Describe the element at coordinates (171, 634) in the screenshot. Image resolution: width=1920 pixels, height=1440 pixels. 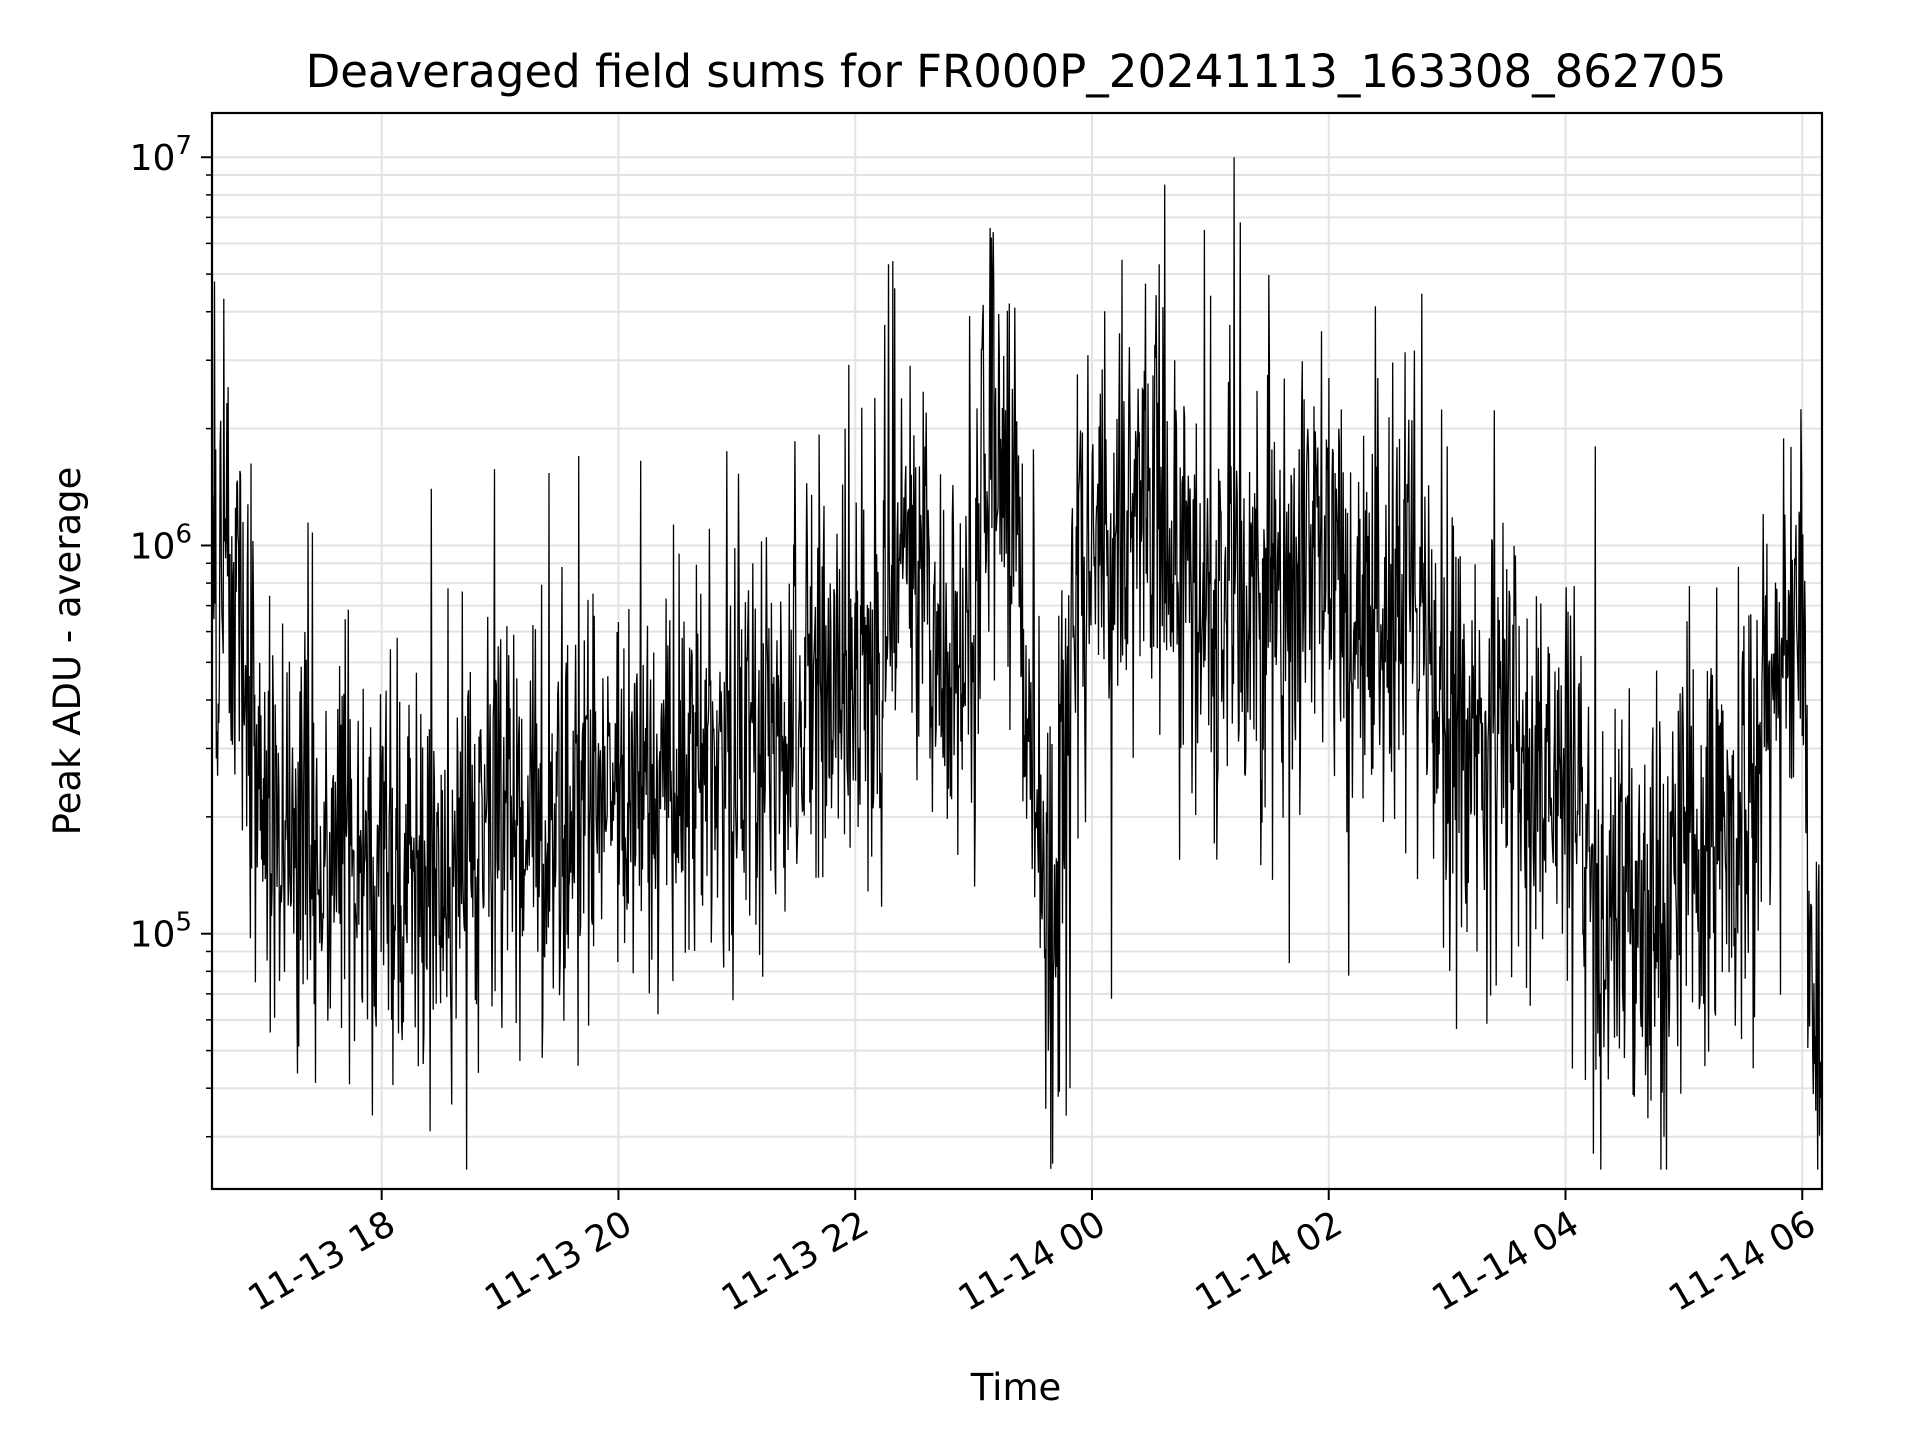
I see `y-axis: 10⁵ 10⁶ 10⁷` at that location.